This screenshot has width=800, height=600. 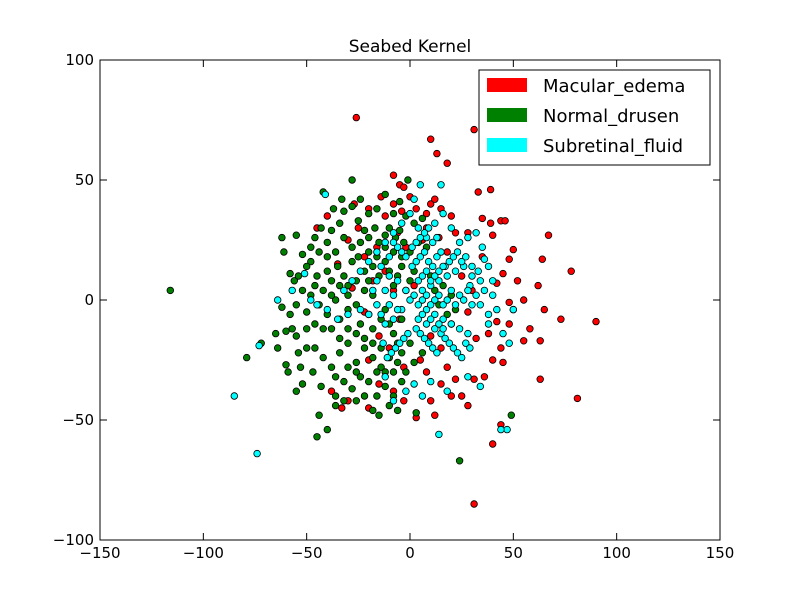 I want to click on y-tick-label: −100, so click(x=73, y=540).